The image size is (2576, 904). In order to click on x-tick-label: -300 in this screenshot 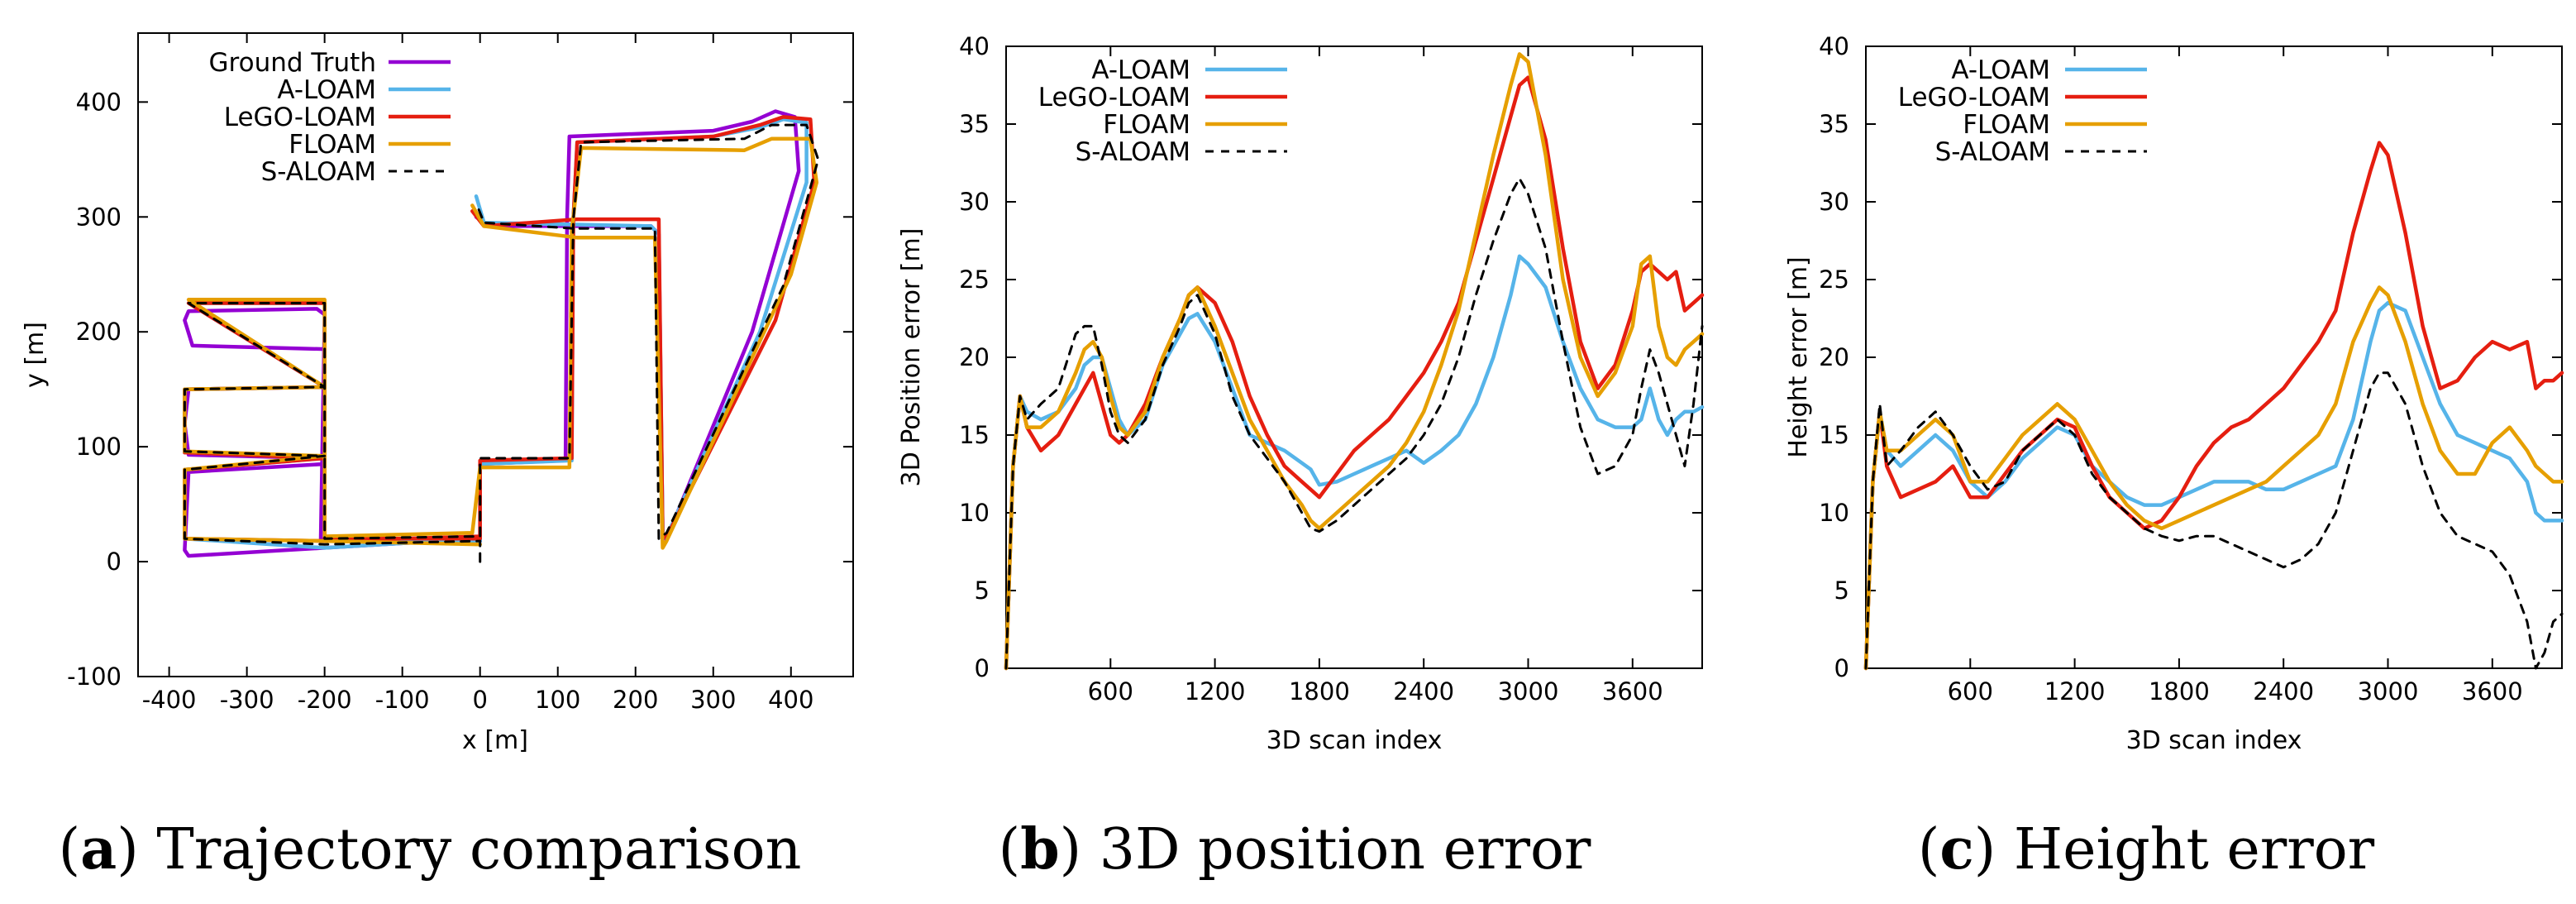, I will do `click(247, 700)`.